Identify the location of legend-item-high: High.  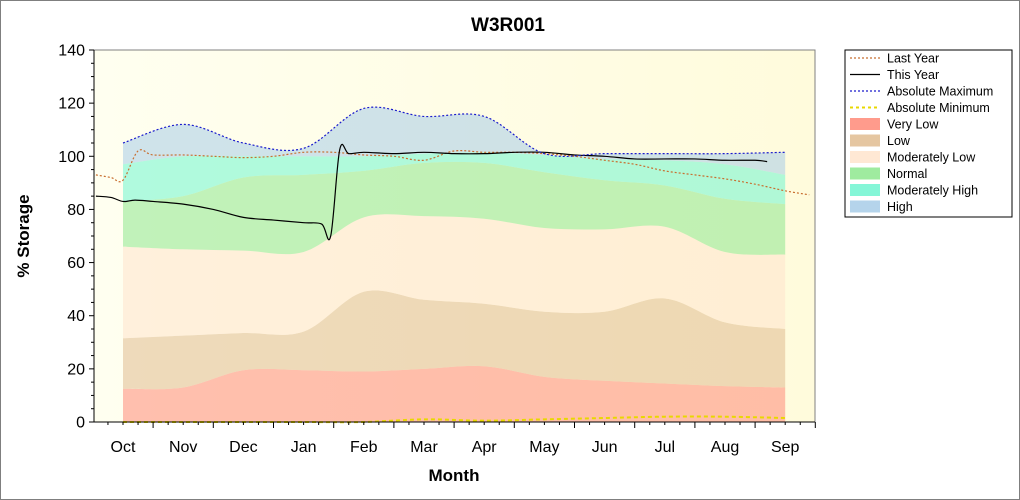
(881, 207).